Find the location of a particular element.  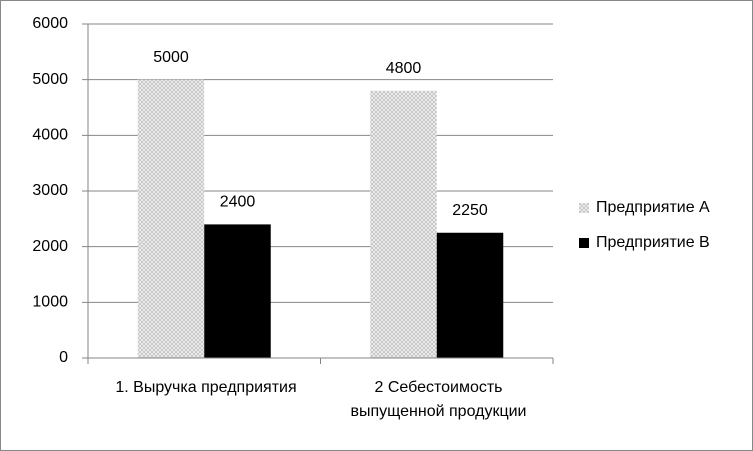

x-tick-label: 2 Себестоимость выпущенной продукции is located at coordinates (438, 399).